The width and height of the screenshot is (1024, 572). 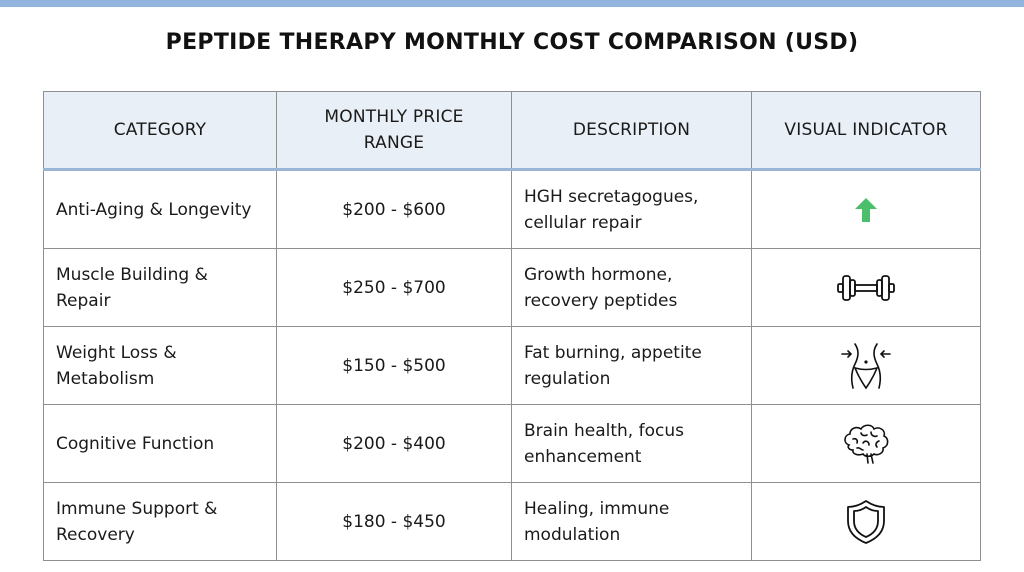 What do you see at coordinates (160, 287) in the screenshot?
I see `category-cell: Muscle Building & Repair` at bounding box center [160, 287].